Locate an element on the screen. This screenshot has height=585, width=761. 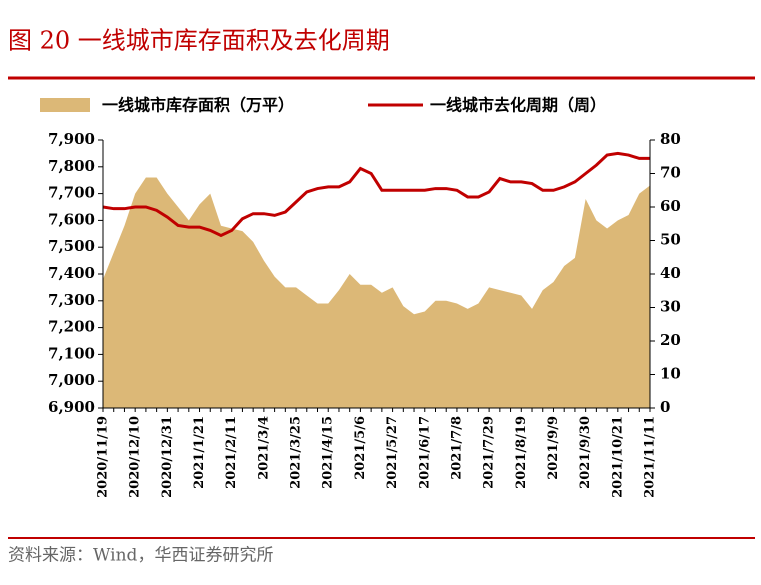
y2-tick-label: 40 is located at coordinates (670, 273).